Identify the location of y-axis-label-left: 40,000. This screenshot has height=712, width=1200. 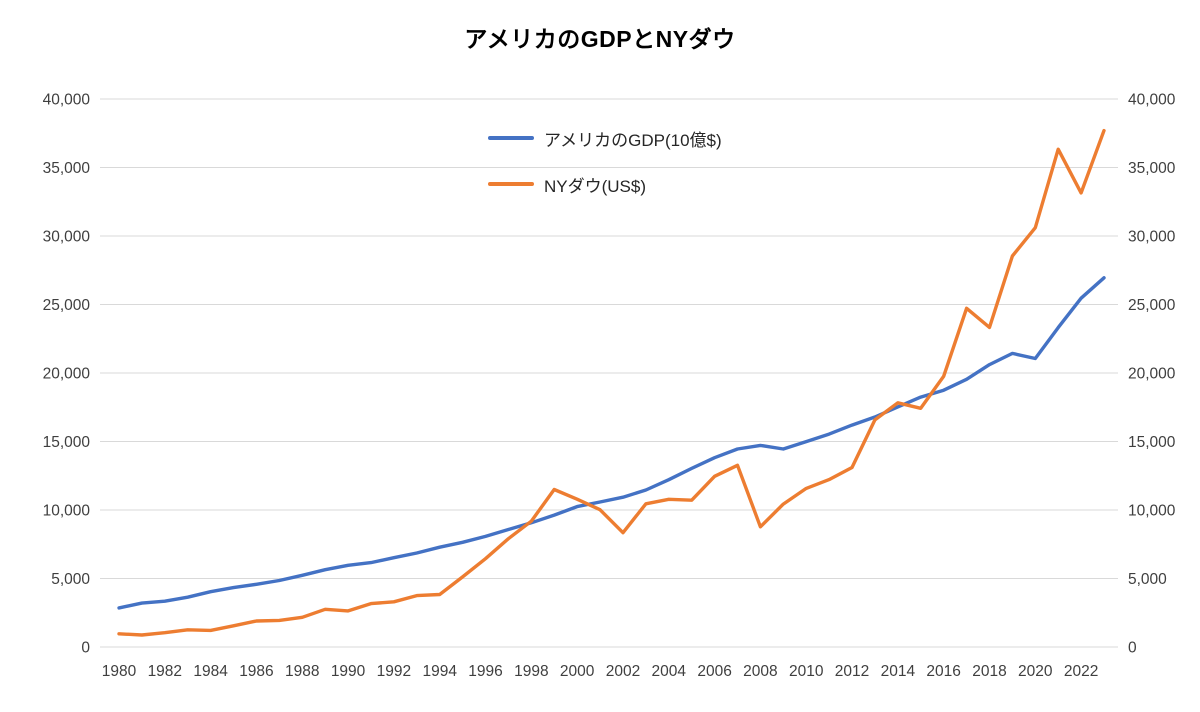
(67, 100).